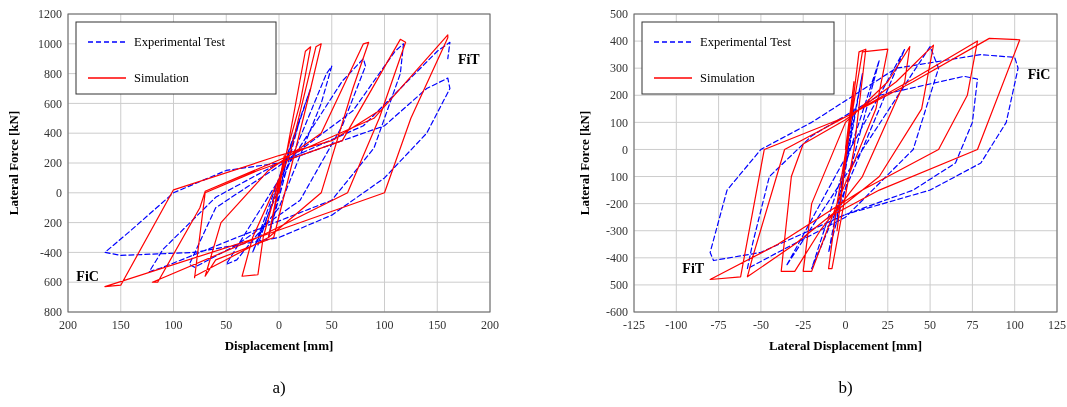 The image size is (1067, 407). What do you see at coordinates (279, 387) in the screenshot?
I see `text: a)` at bounding box center [279, 387].